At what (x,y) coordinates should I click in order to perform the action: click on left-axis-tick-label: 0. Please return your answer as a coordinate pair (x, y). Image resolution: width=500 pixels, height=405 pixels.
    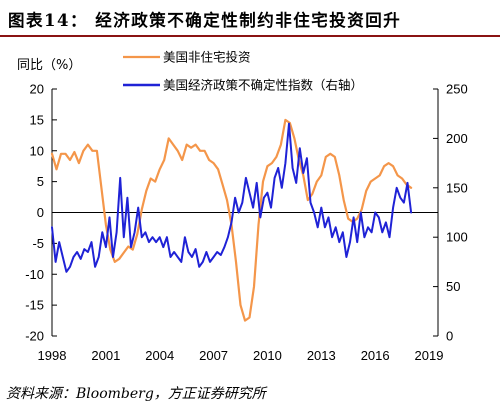
    Looking at the image, I should click on (40, 212).